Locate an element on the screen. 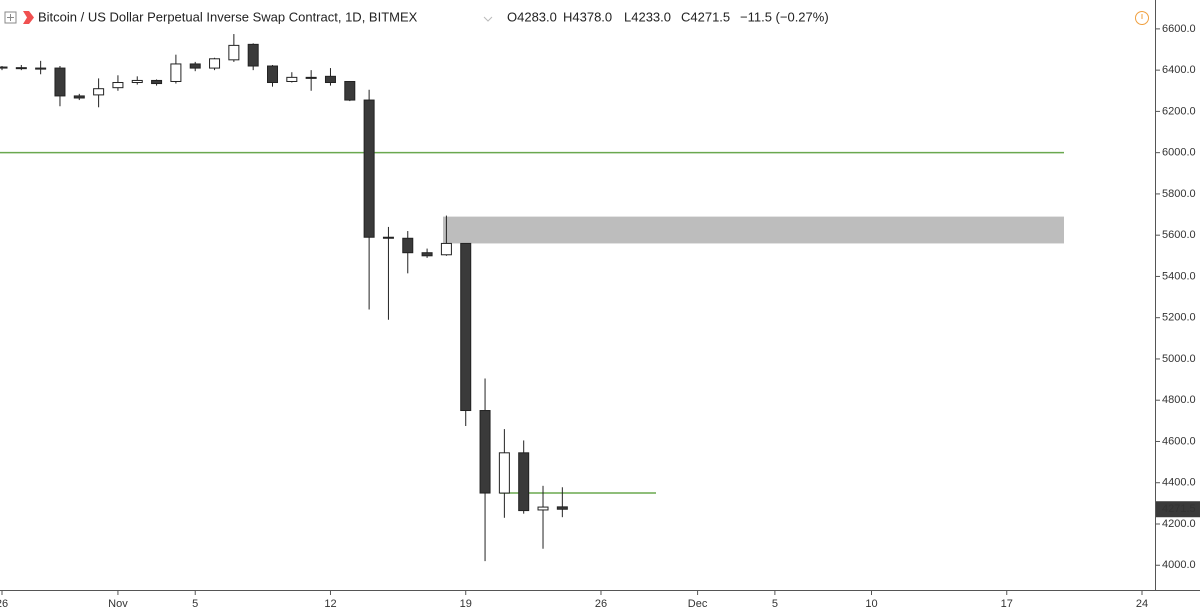 The width and height of the screenshot is (1200, 616). y-tick-label: 4800.0 is located at coordinates (1179, 400).